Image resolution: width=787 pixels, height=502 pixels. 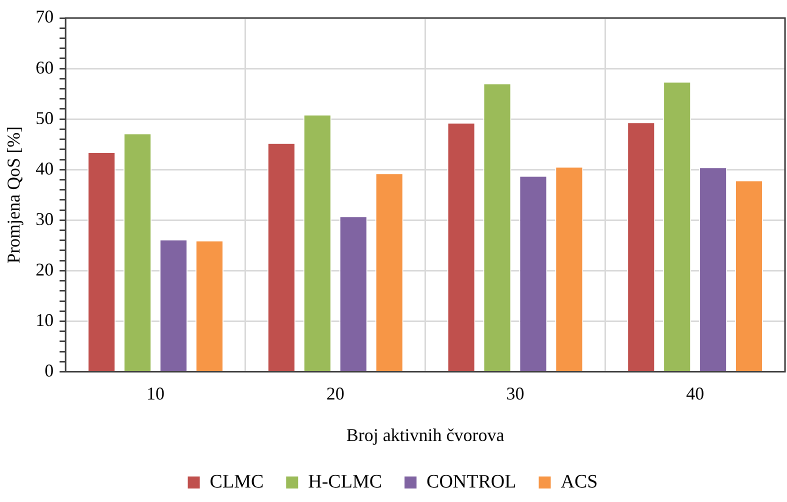 I want to click on legend-label: CLMC, so click(x=237, y=481).